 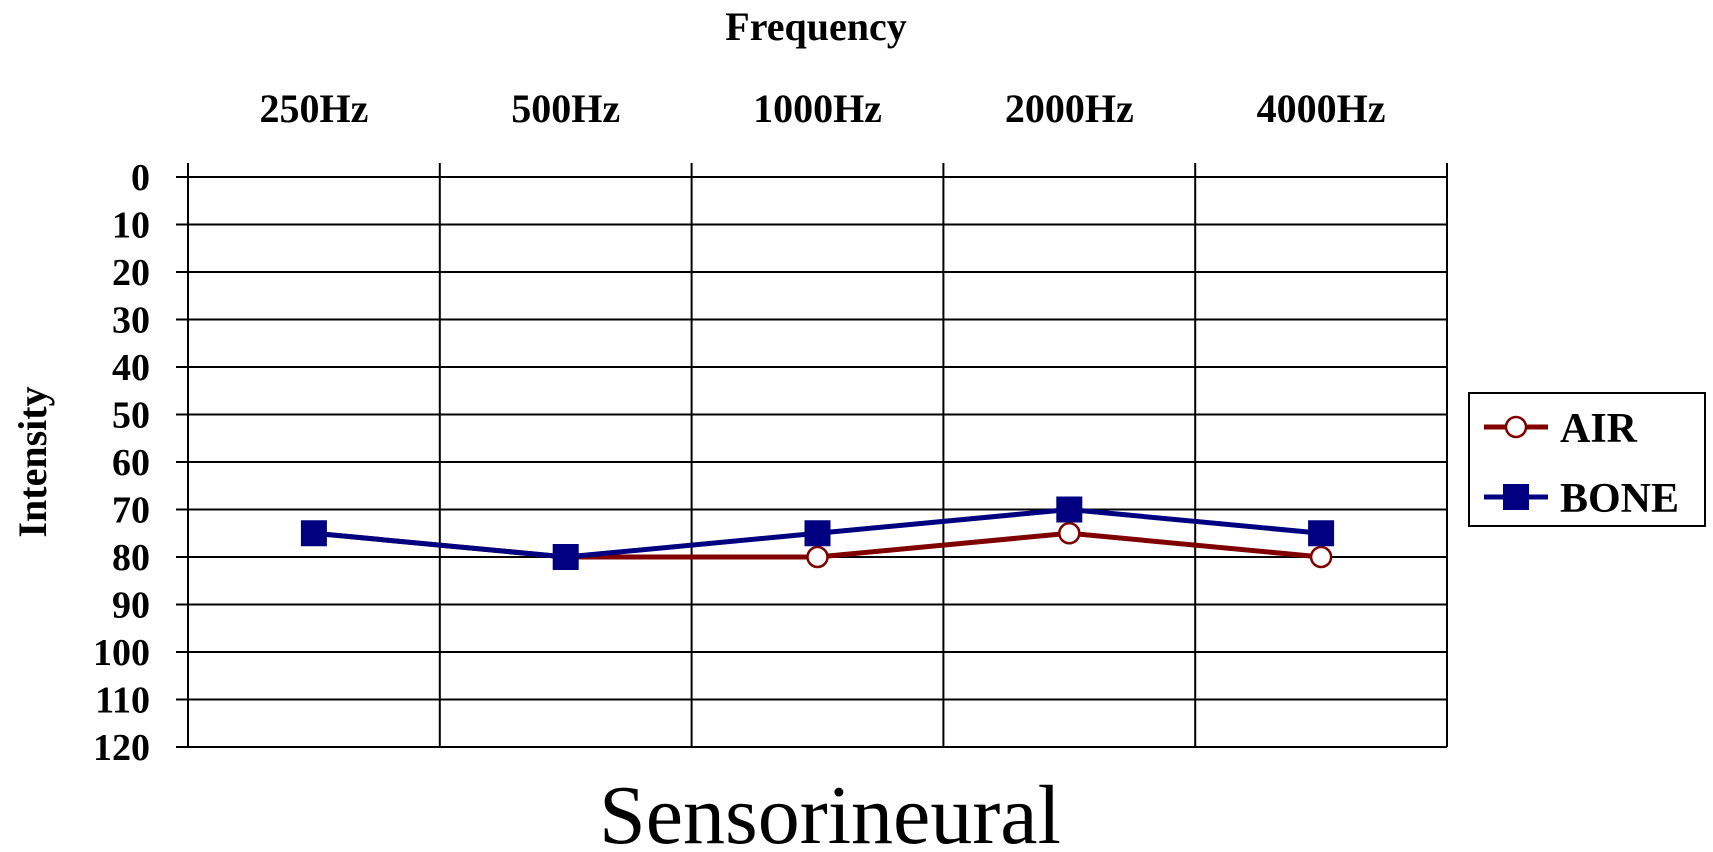 What do you see at coordinates (32, 461) in the screenshot?
I see `y-axis-title: Intensity` at bounding box center [32, 461].